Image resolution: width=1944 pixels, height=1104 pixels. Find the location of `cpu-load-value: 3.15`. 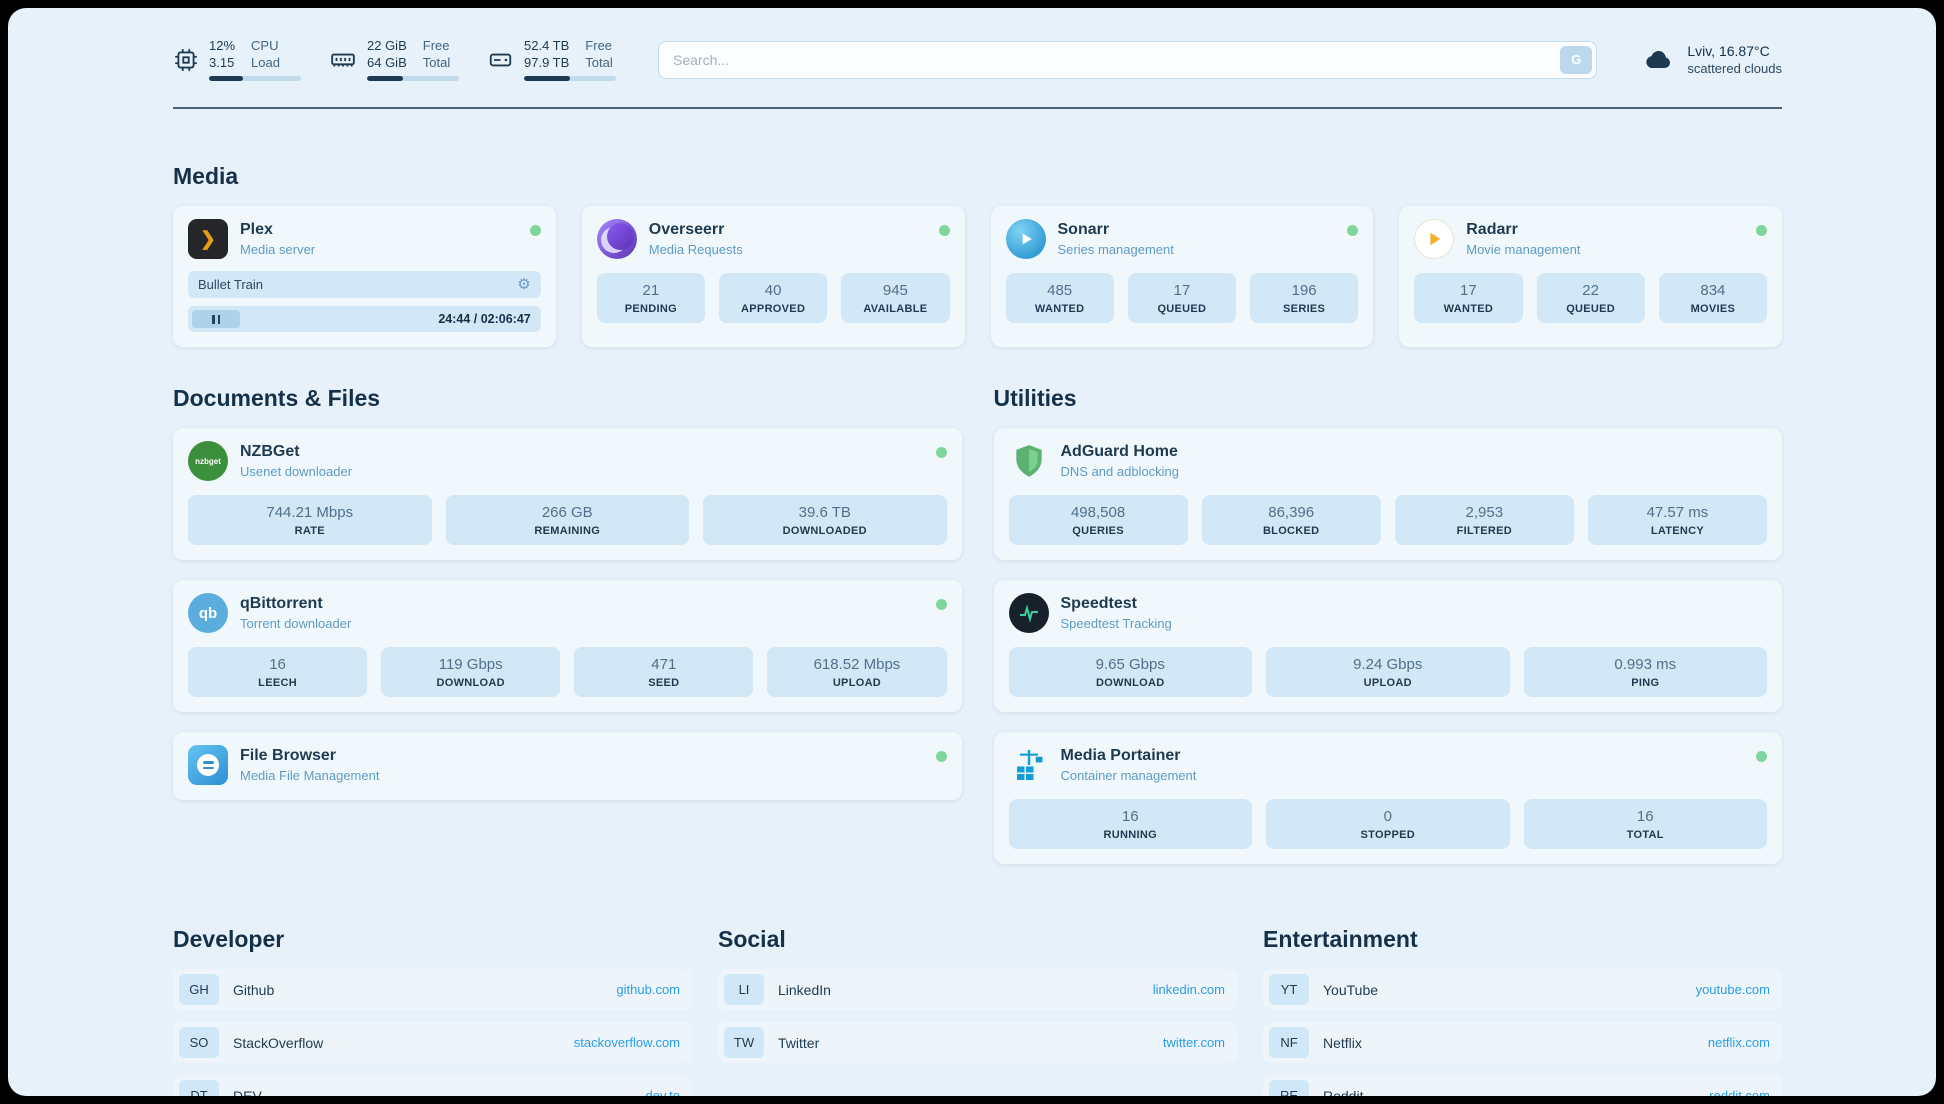

cpu-load-value: 3.15 is located at coordinates (222, 62).